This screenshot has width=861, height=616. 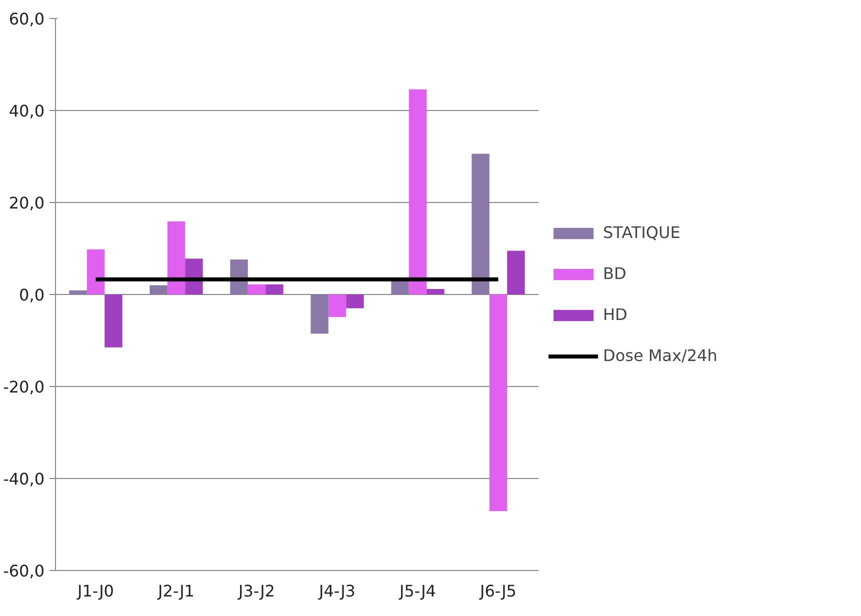 I want to click on x-tick-label: J1-J0, so click(x=95, y=591).